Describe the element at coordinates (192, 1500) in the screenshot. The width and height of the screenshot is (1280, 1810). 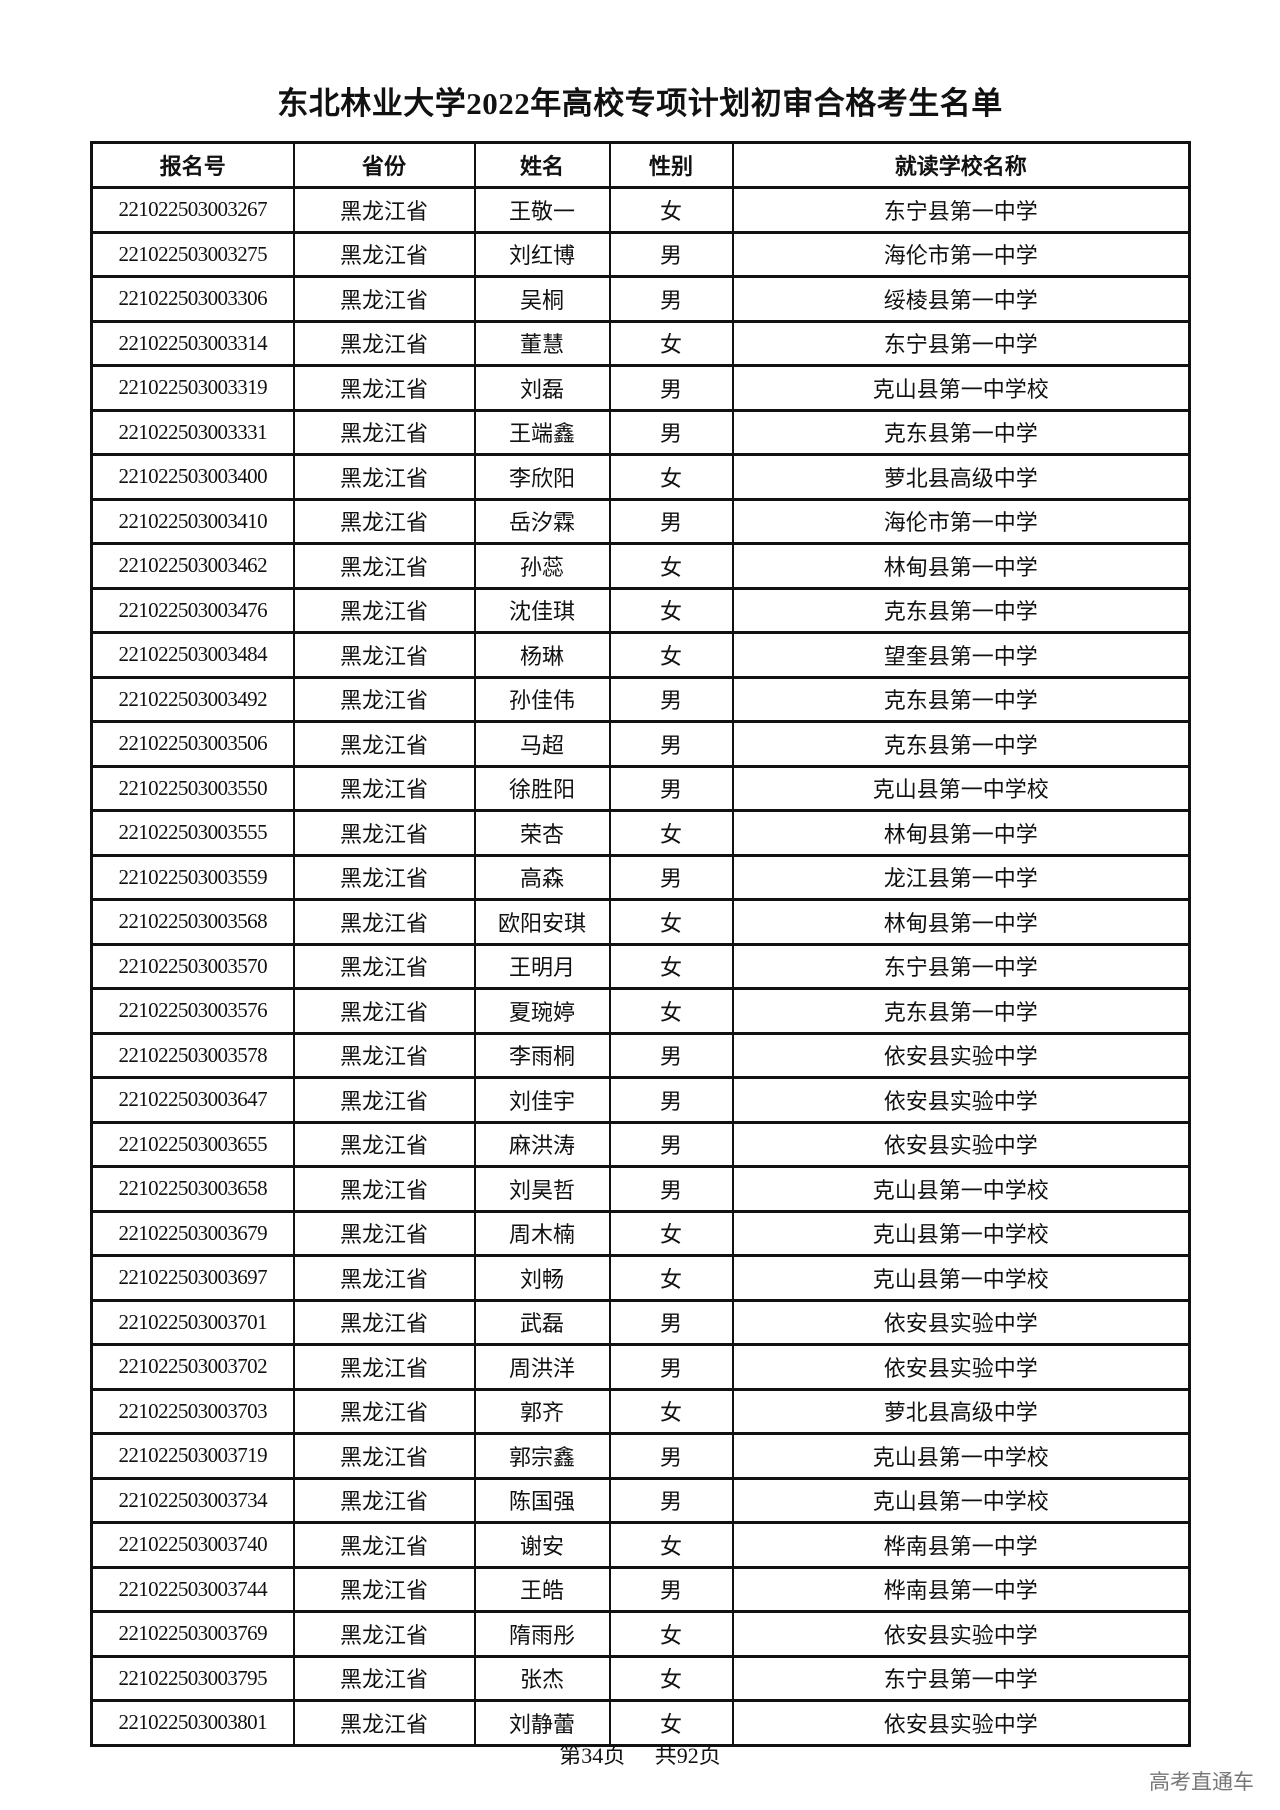
I see `cell-registration-number: 221022503003734` at that location.